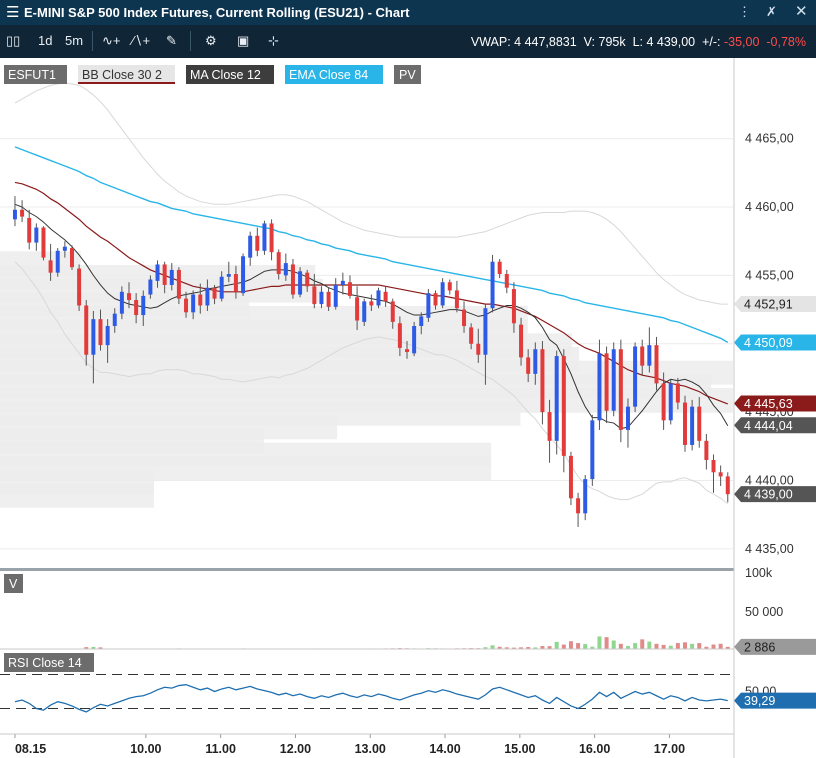 Image resolution: width=816 pixels, height=758 pixels. Describe the element at coordinates (771, 11) in the screenshot. I see `unlink-icon: ✗` at that location.